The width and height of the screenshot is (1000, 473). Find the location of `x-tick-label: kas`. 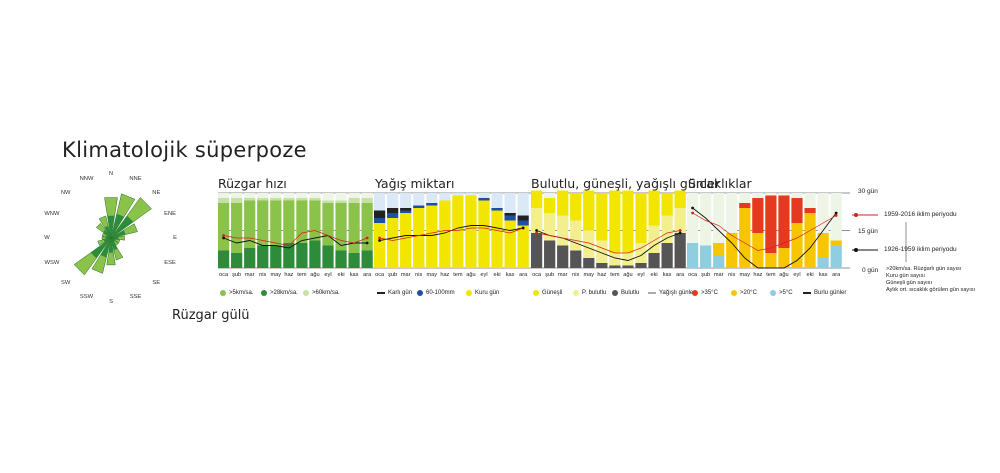

x-tick-label: kas is located at coordinates (823, 275).